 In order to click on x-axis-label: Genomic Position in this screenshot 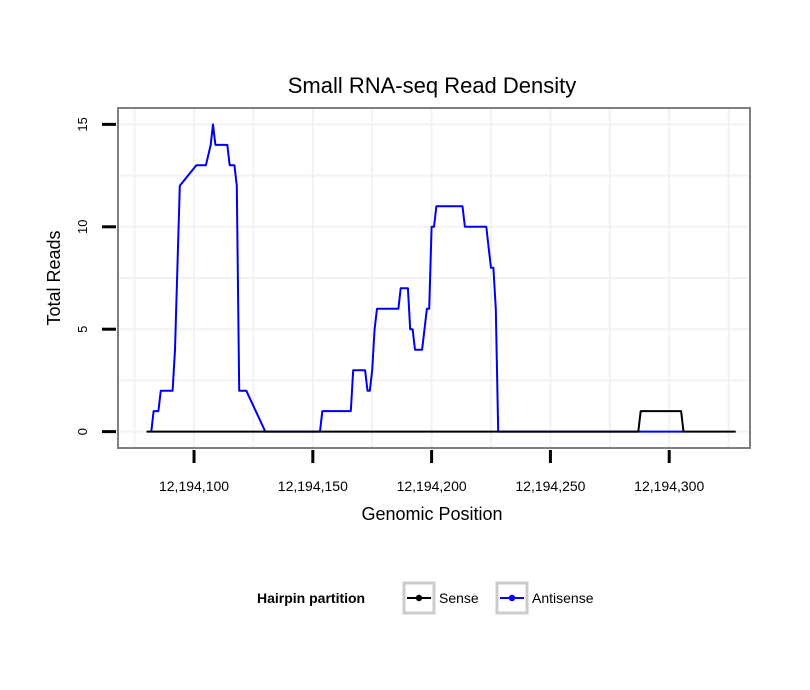, I will do `click(431, 514)`.